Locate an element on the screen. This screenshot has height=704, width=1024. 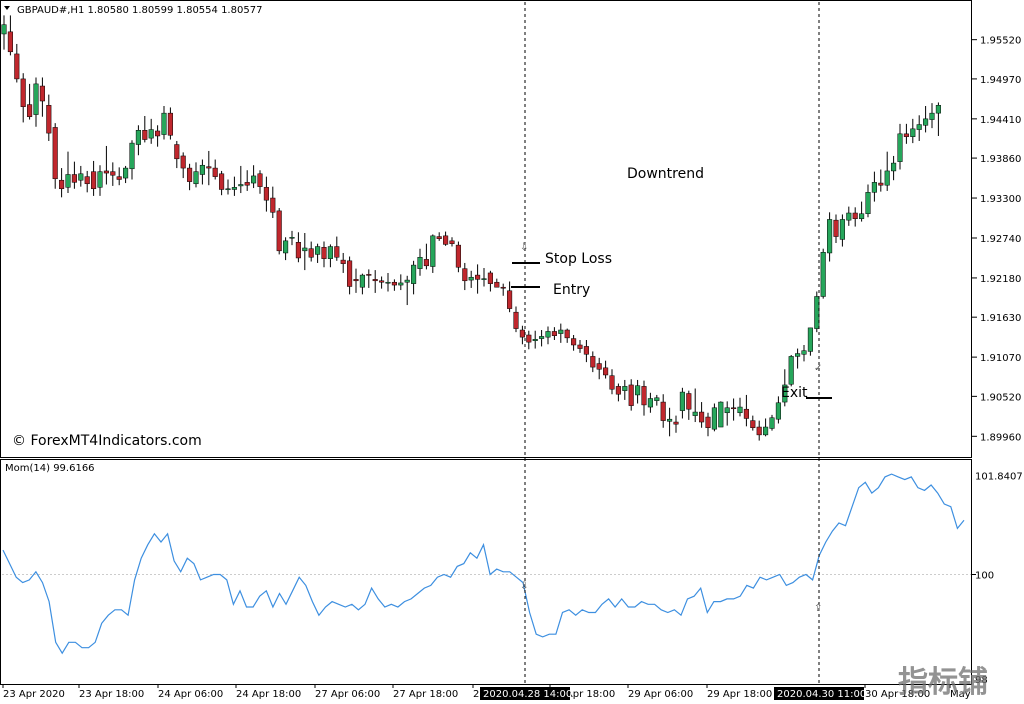
time-tick-label: 28 is located at coordinates (479, 694).